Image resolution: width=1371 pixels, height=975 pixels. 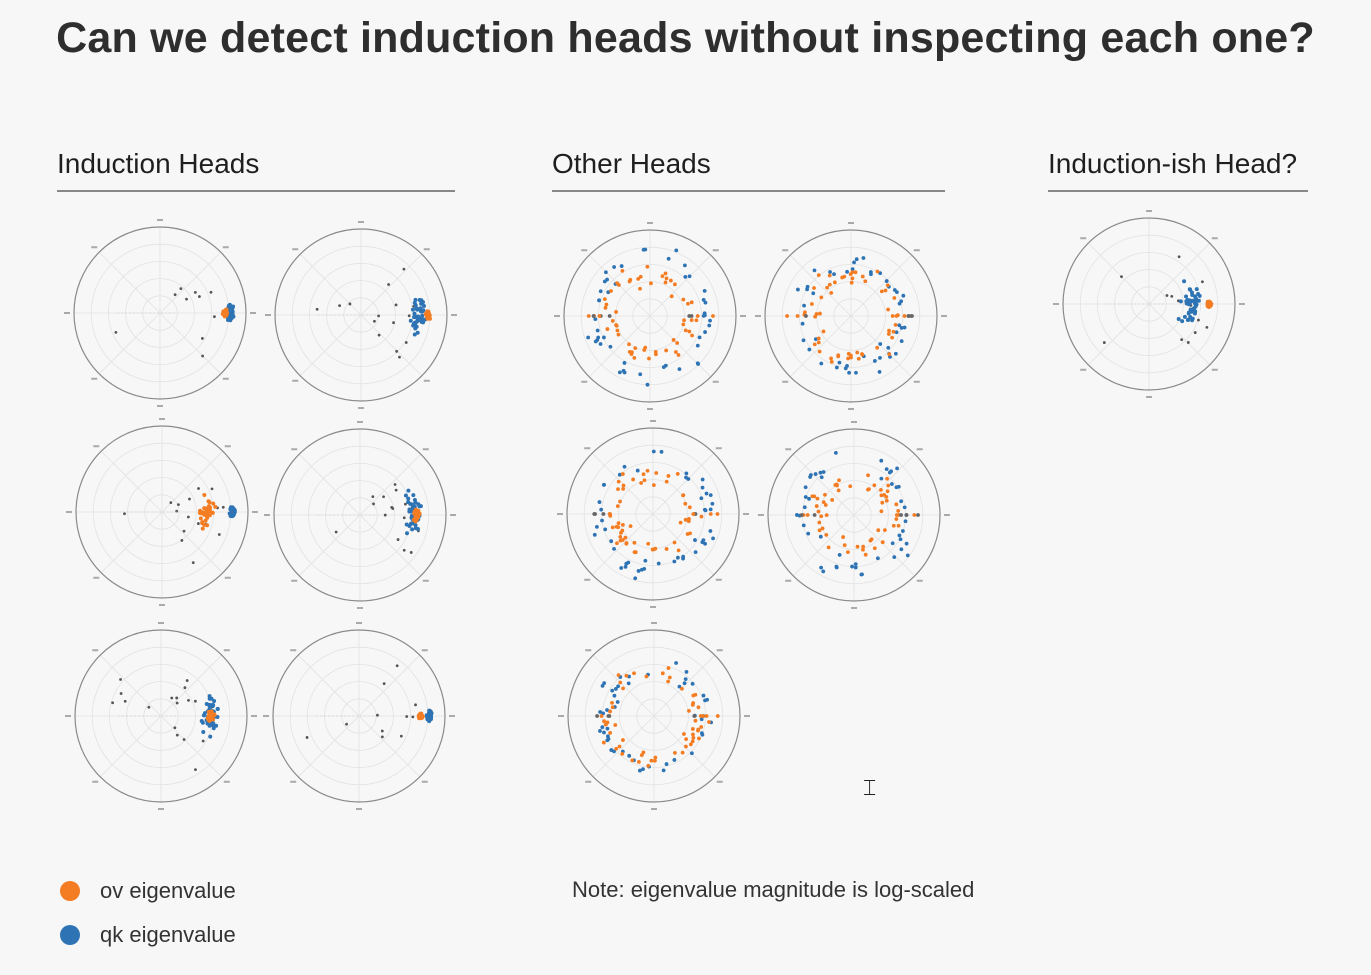 I want to click on qk-legend-marker, so click(x=70, y=935).